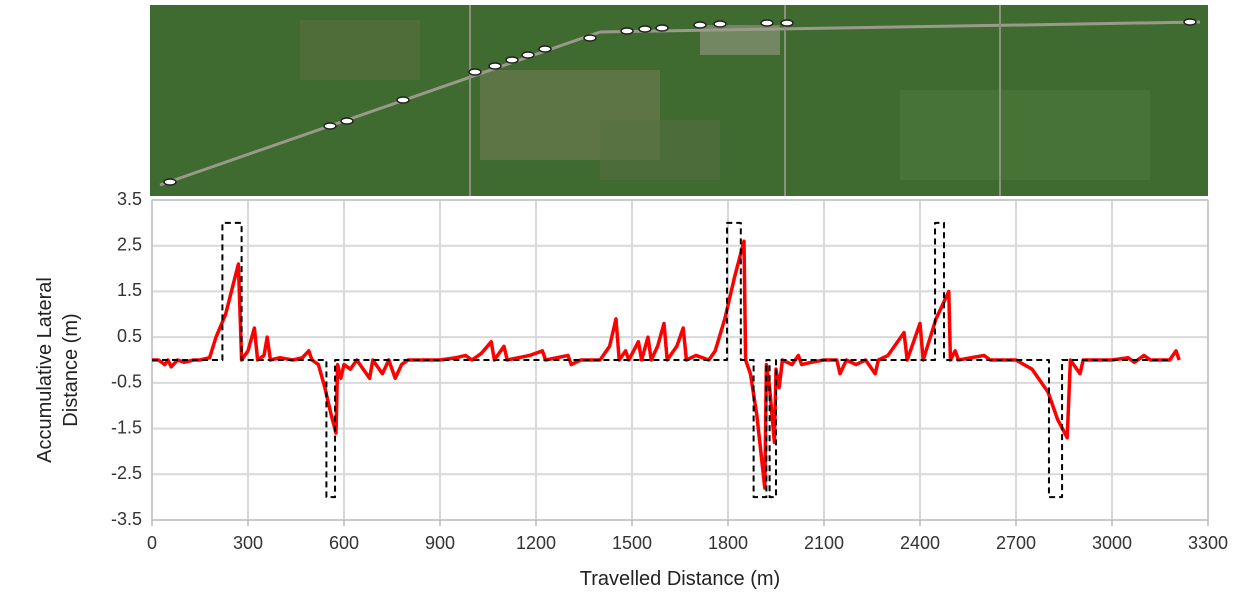 The height and width of the screenshot is (606, 1245). Describe the element at coordinates (58, 370) in the screenshot. I see `y-axis-title: Accumulative Lateral Distance (m)` at that location.